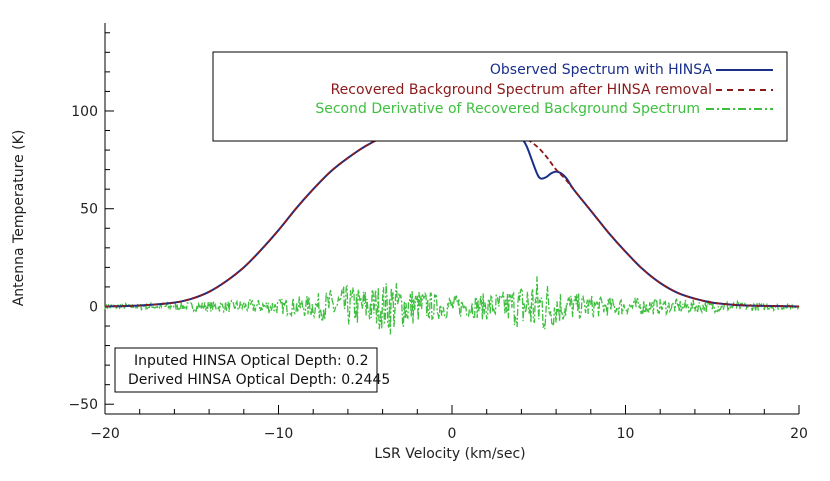 Image resolution: width=830 pixels, height=481 pixels. I want to click on legend-label-observed: Observed Spectrum with HINSA, so click(601, 70).